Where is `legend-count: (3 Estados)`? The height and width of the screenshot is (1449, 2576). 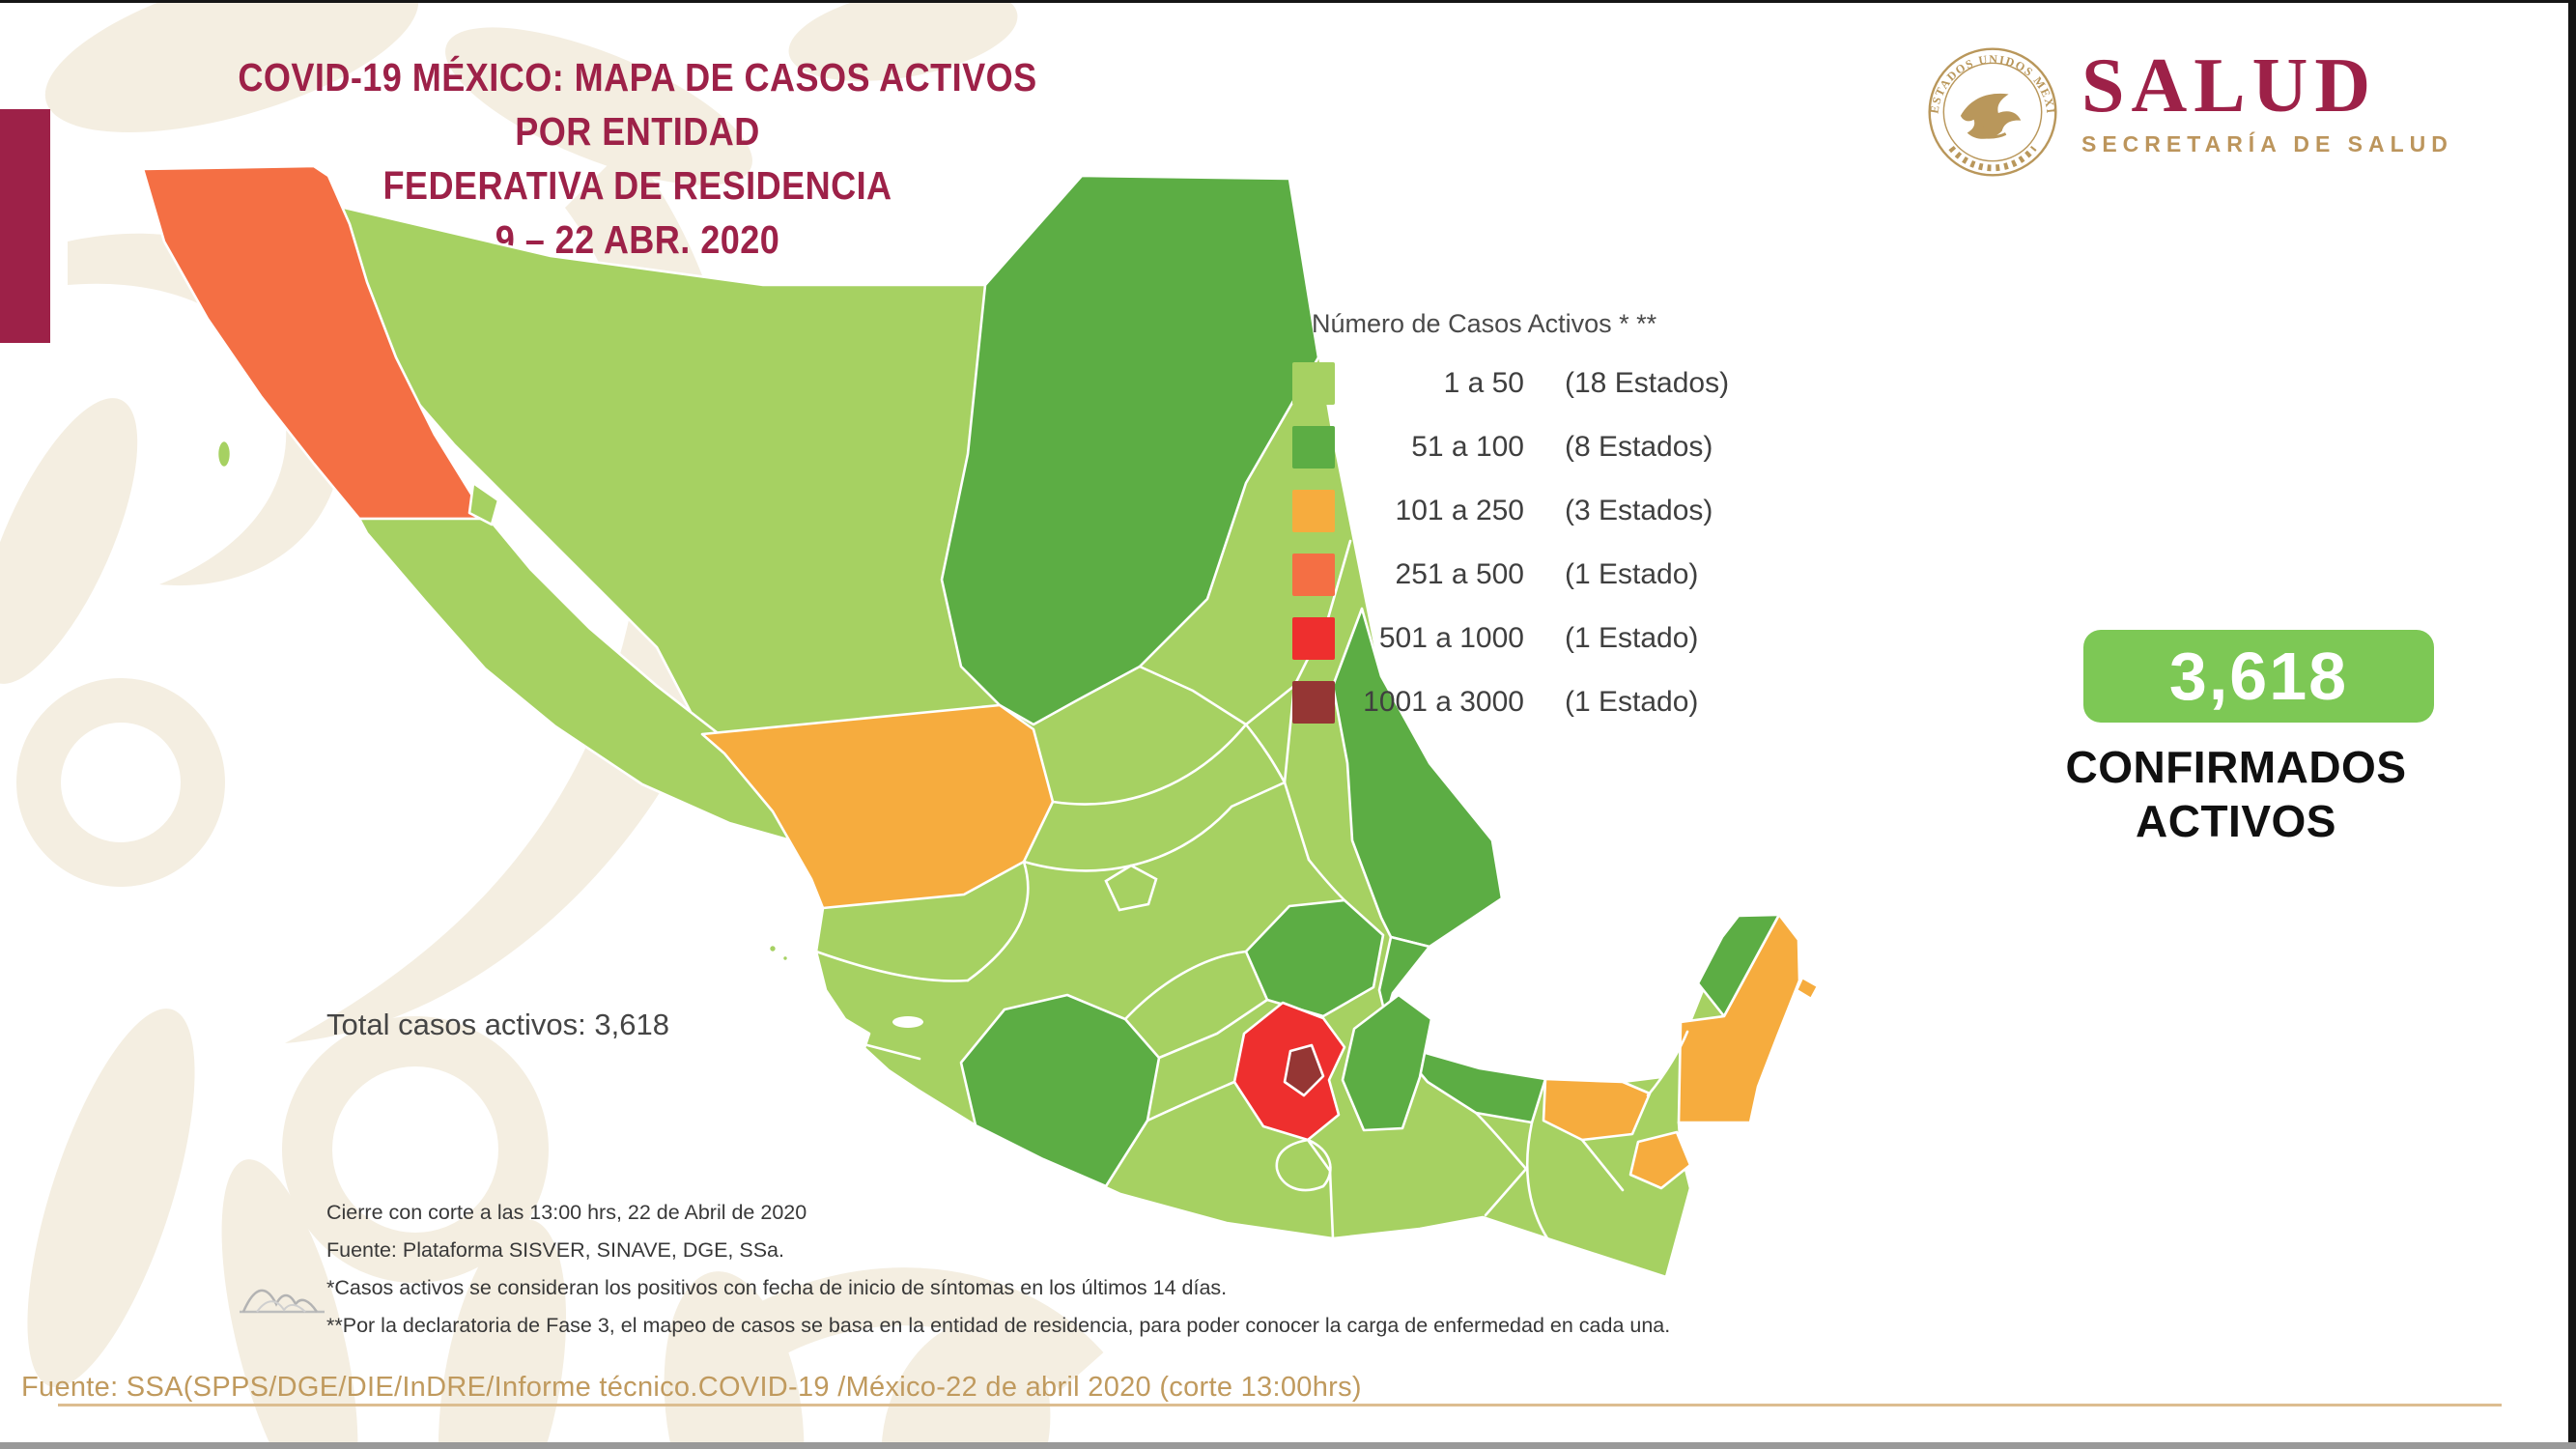
legend-count: (3 Estados) is located at coordinates (1639, 510).